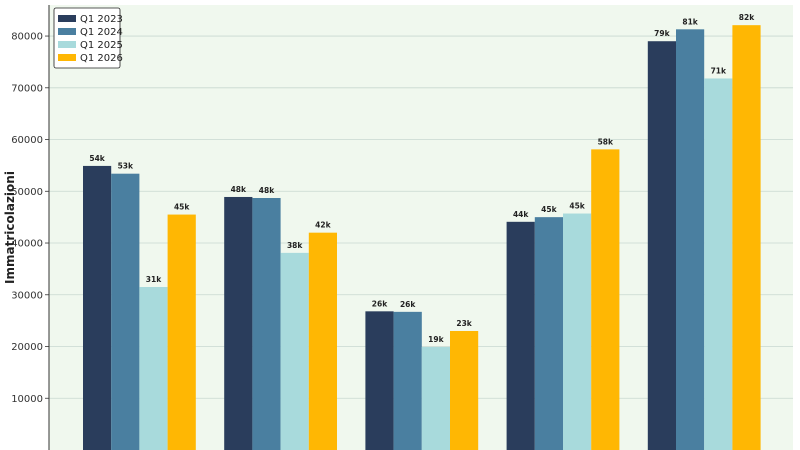  Describe the element at coordinates (521, 214) in the screenshot. I see `bar-value-label: 44k` at that location.